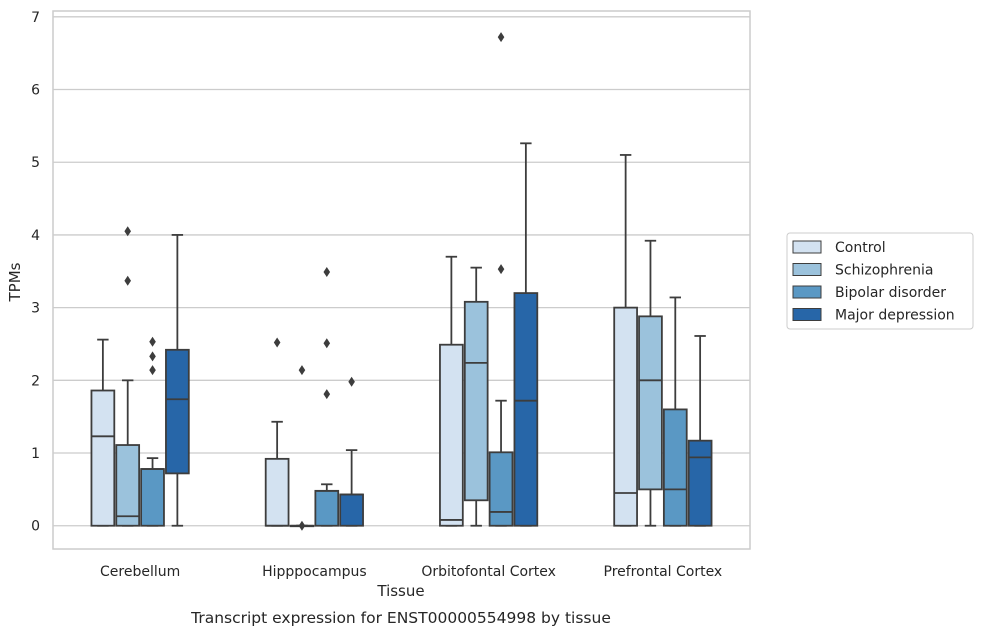  I want to click on y-axis-label: TPMs, so click(15, 282).